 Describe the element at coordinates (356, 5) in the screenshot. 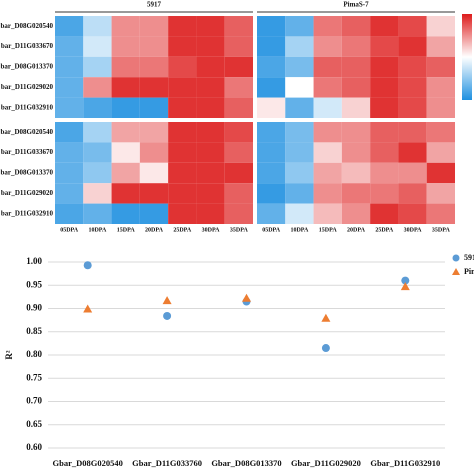

I see `group-label: PimaS-7` at that location.